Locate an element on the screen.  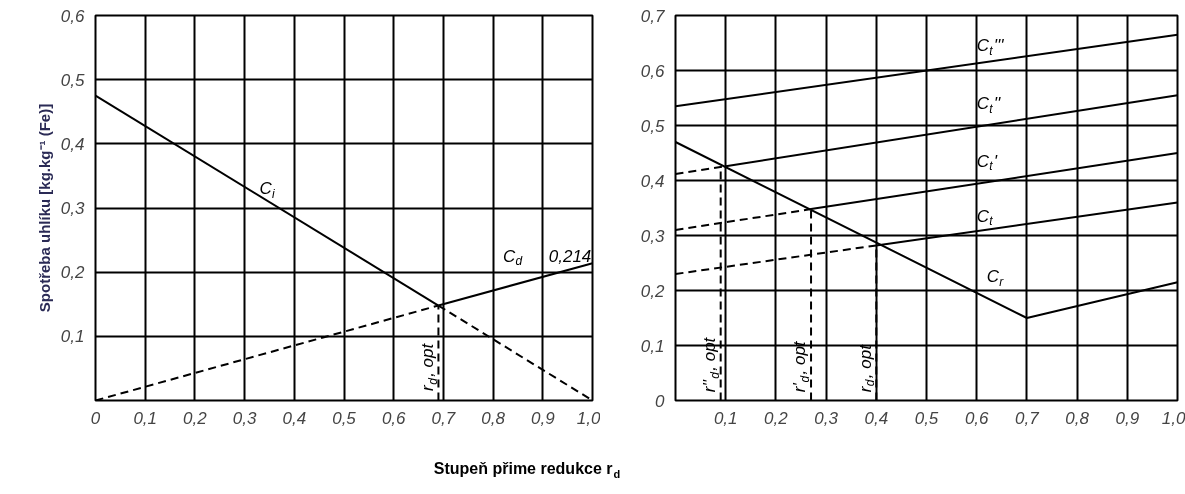
annotation: 0,214 is located at coordinates (570, 257).